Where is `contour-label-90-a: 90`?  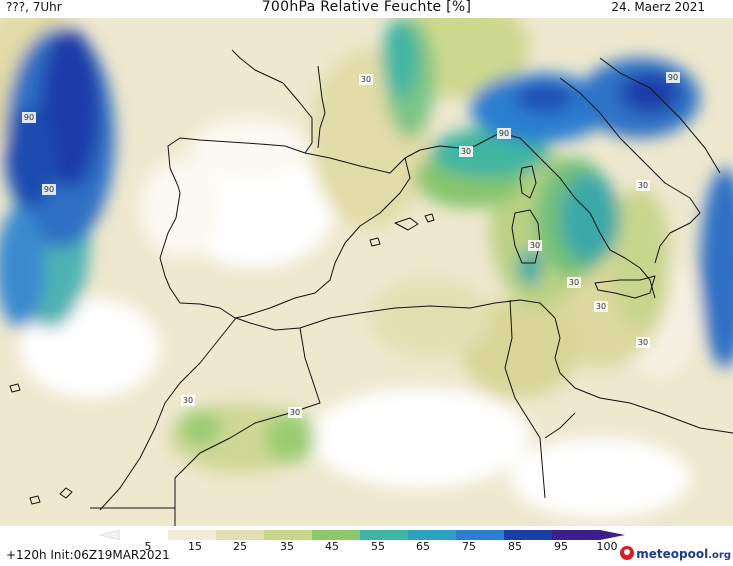 contour-label-90-a: 90 is located at coordinates (29, 117).